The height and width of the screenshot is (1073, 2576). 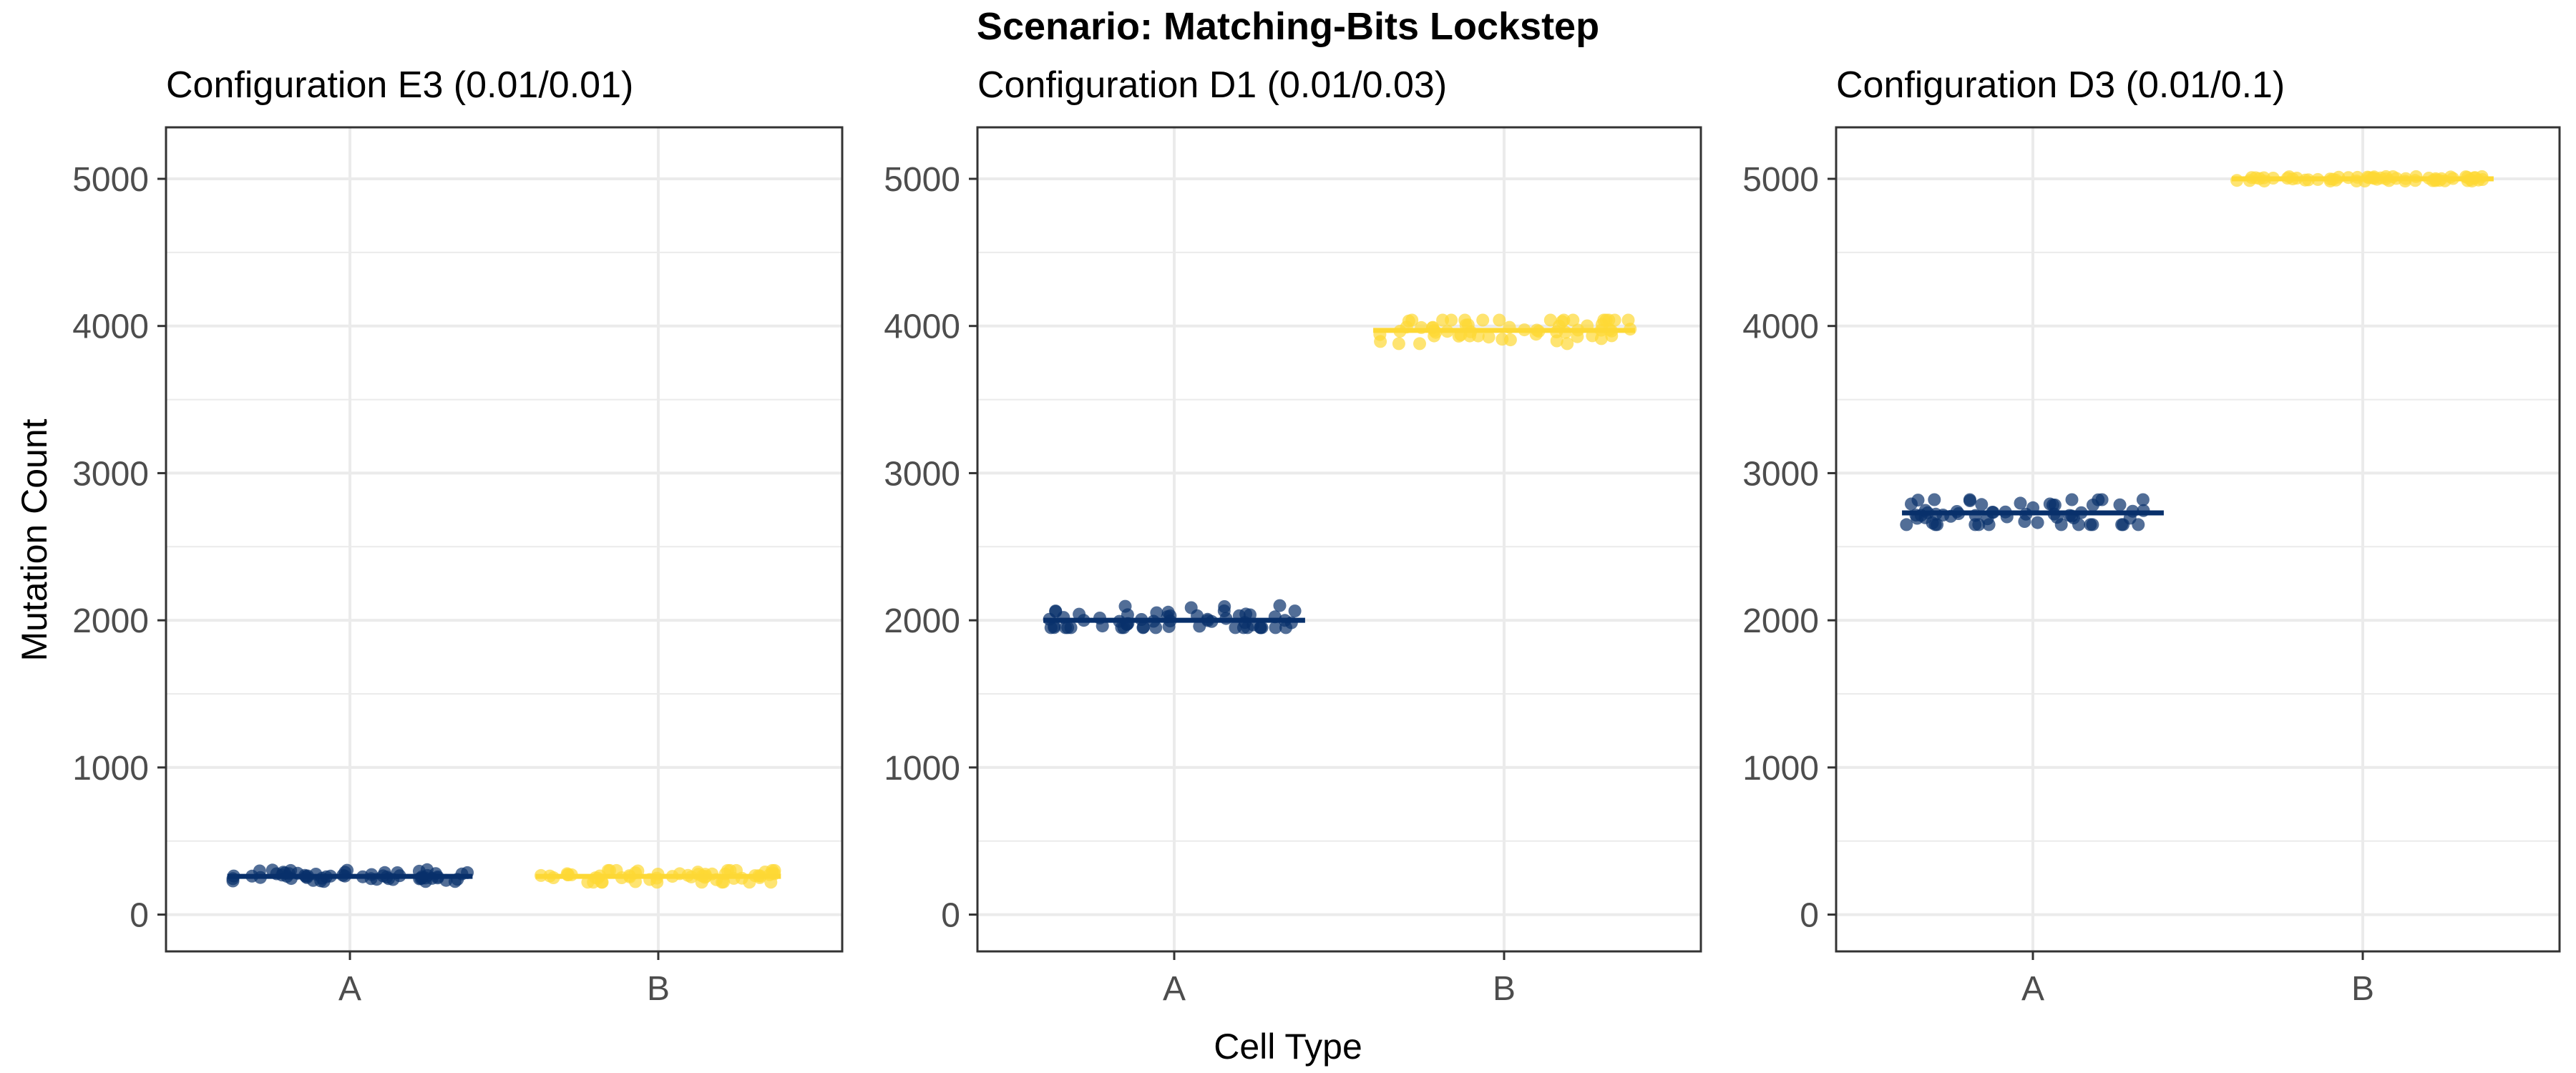 I want to click on y-axis-label: Mutation Count, so click(x=34, y=539).